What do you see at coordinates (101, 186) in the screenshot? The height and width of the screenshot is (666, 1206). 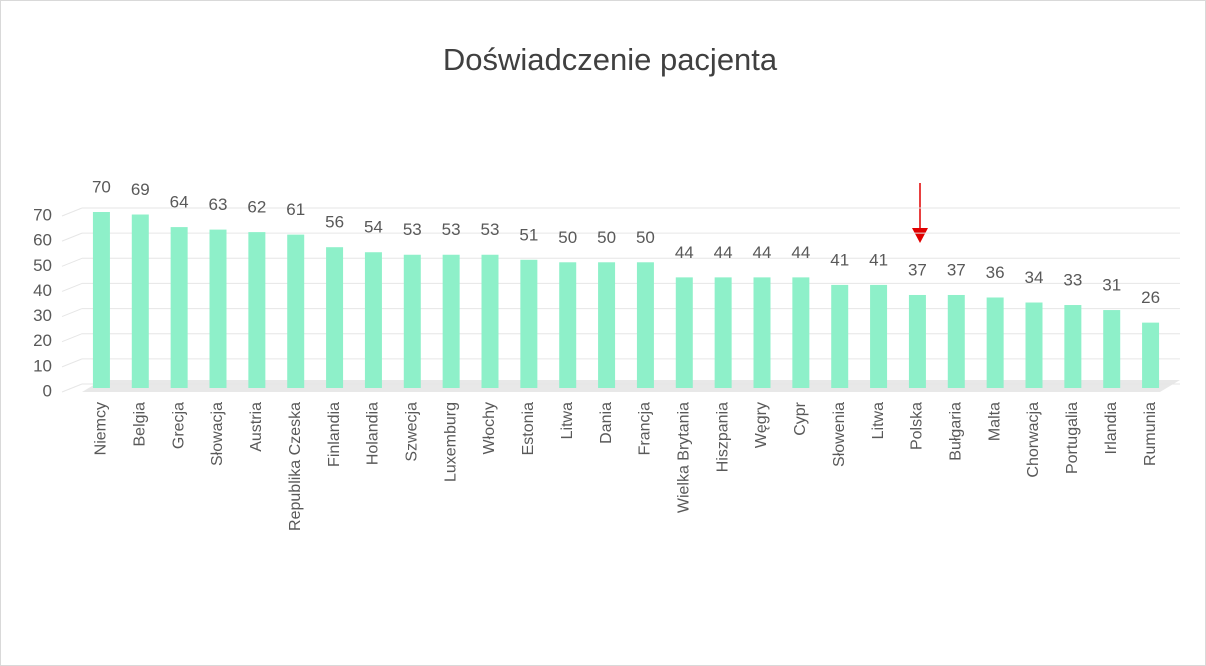 I see `value-label: 70` at bounding box center [101, 186].